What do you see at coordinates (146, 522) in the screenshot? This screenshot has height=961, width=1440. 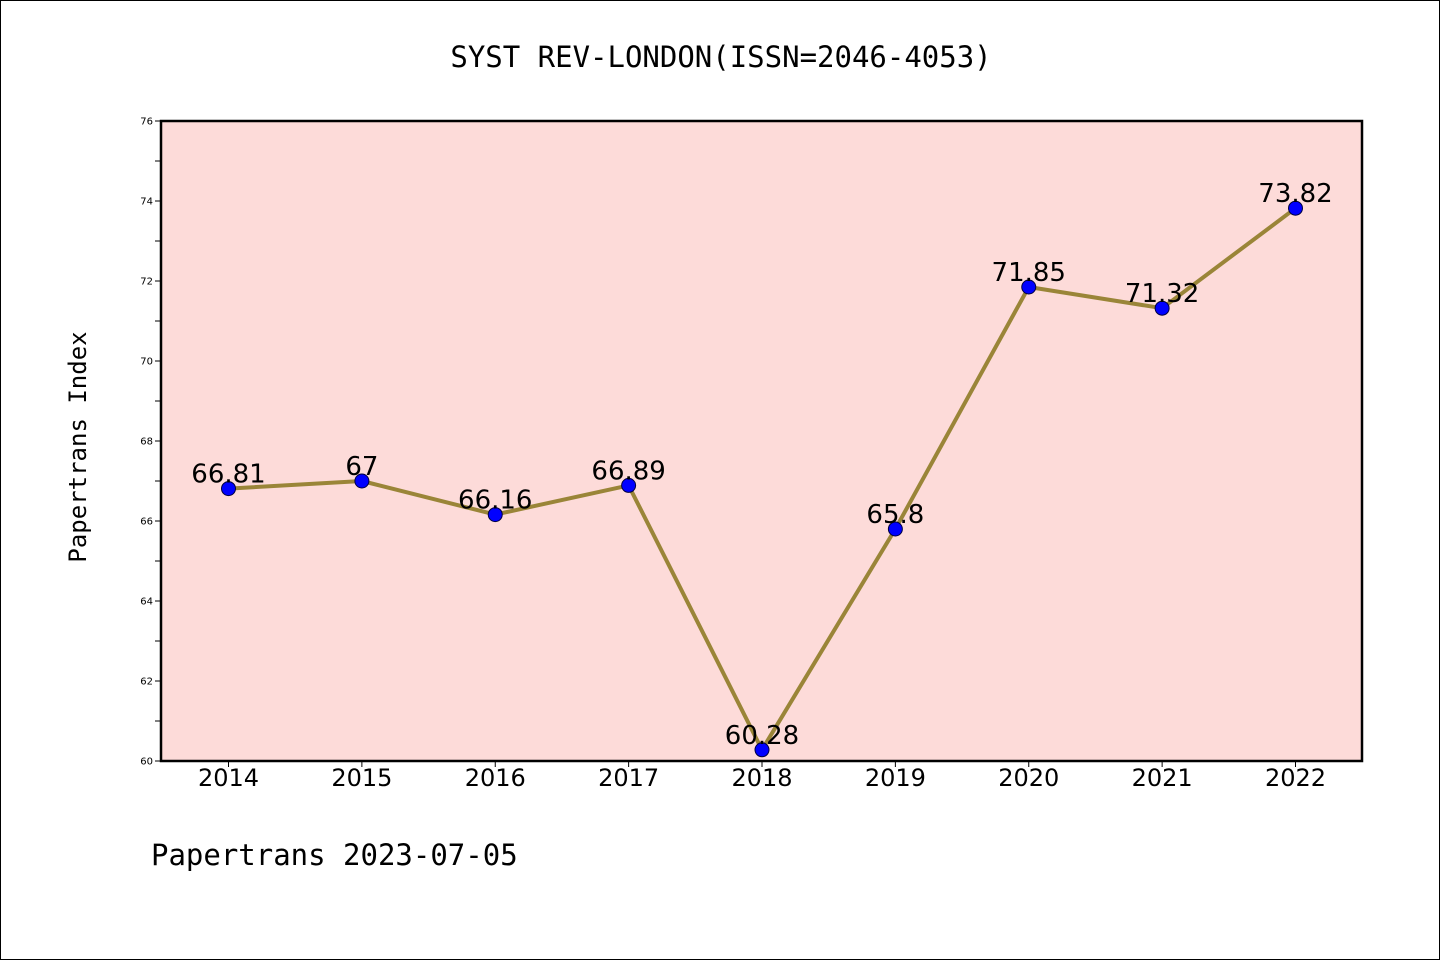 I see `y-tick-label: 66` at bounding box center [146, 522].